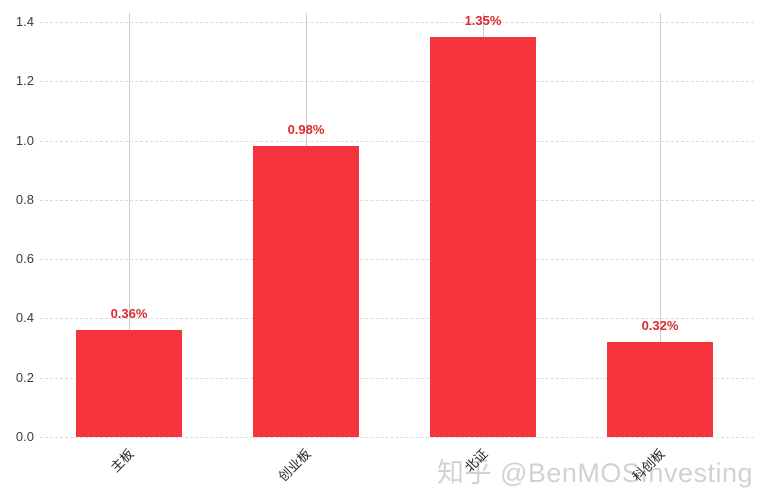 This screenshot has width=758, height=500. What do you see at coordinates (306, 130) in the screenshot?
I see `bar-value-label: 0.98%` at bounding box center [306, 130].